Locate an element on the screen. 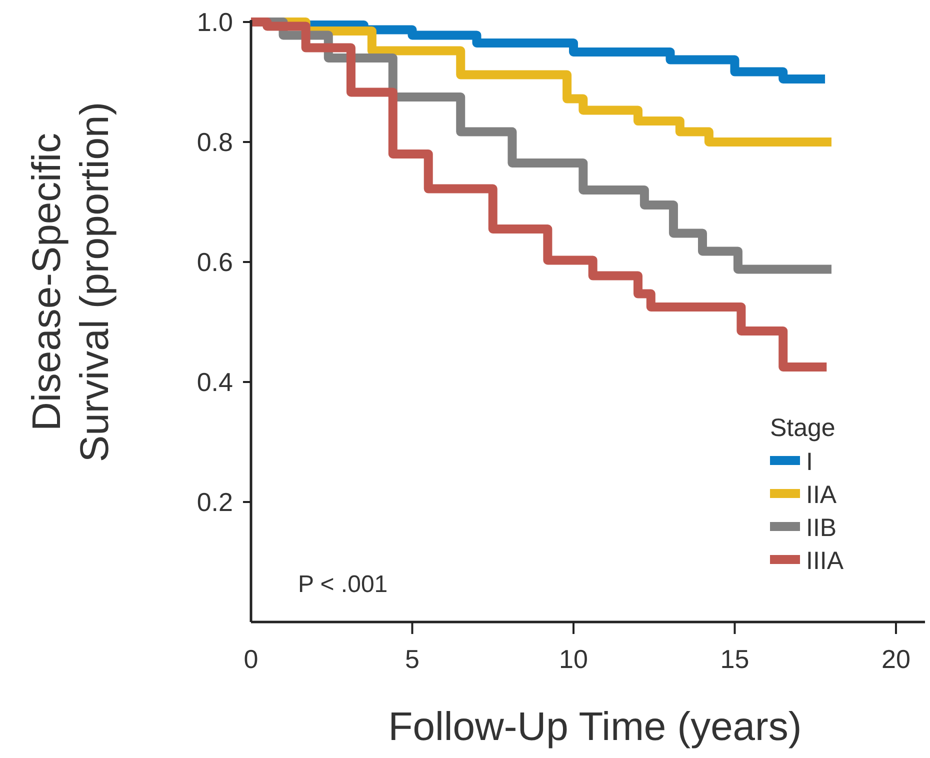  legend-label: IIA is located at coordinates (821, 494).